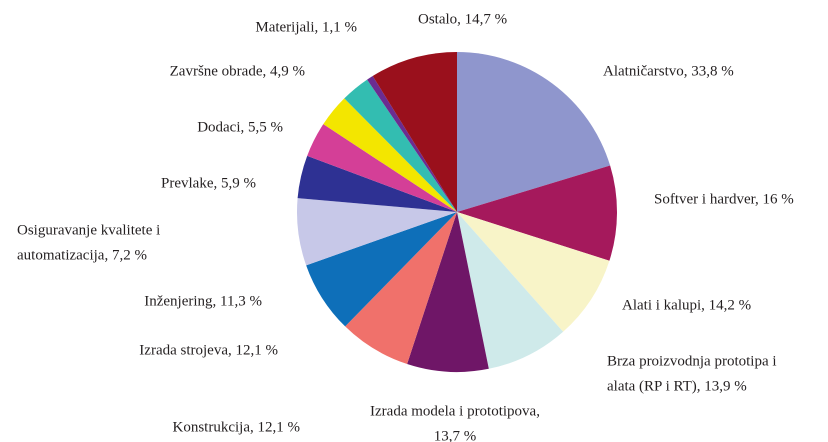 Image resolution: width=828 pixels, height=442 pixels. I want to click on slice-label: automatizacija, 7,2 %, so click(82, 255).